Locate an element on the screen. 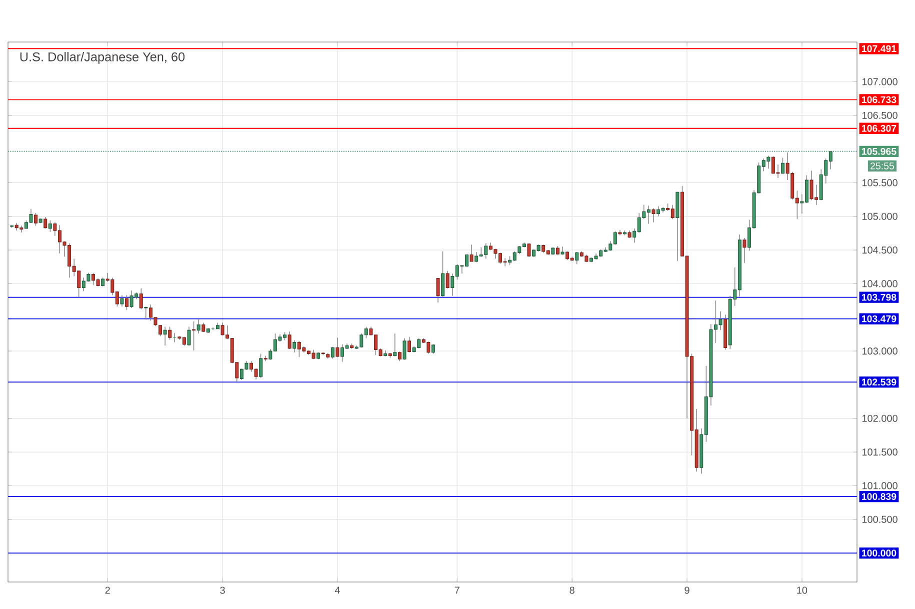 Image resolution: width=915 pixels, height=609 pixels. y-tick-label: 103.000 is located at coordinates (880, 351).